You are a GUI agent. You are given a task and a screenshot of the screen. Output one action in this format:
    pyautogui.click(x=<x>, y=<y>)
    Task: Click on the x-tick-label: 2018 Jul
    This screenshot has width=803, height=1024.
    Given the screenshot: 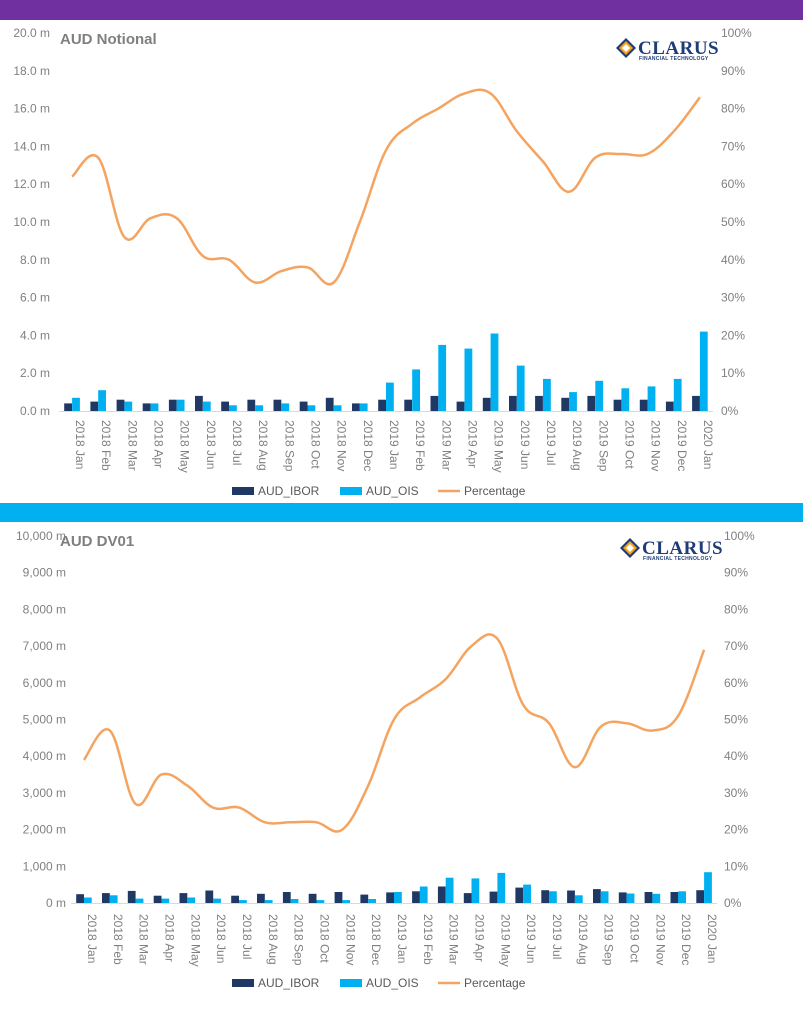 What is the action you would take?
    pyautogui.click(x=247, y=936)
    